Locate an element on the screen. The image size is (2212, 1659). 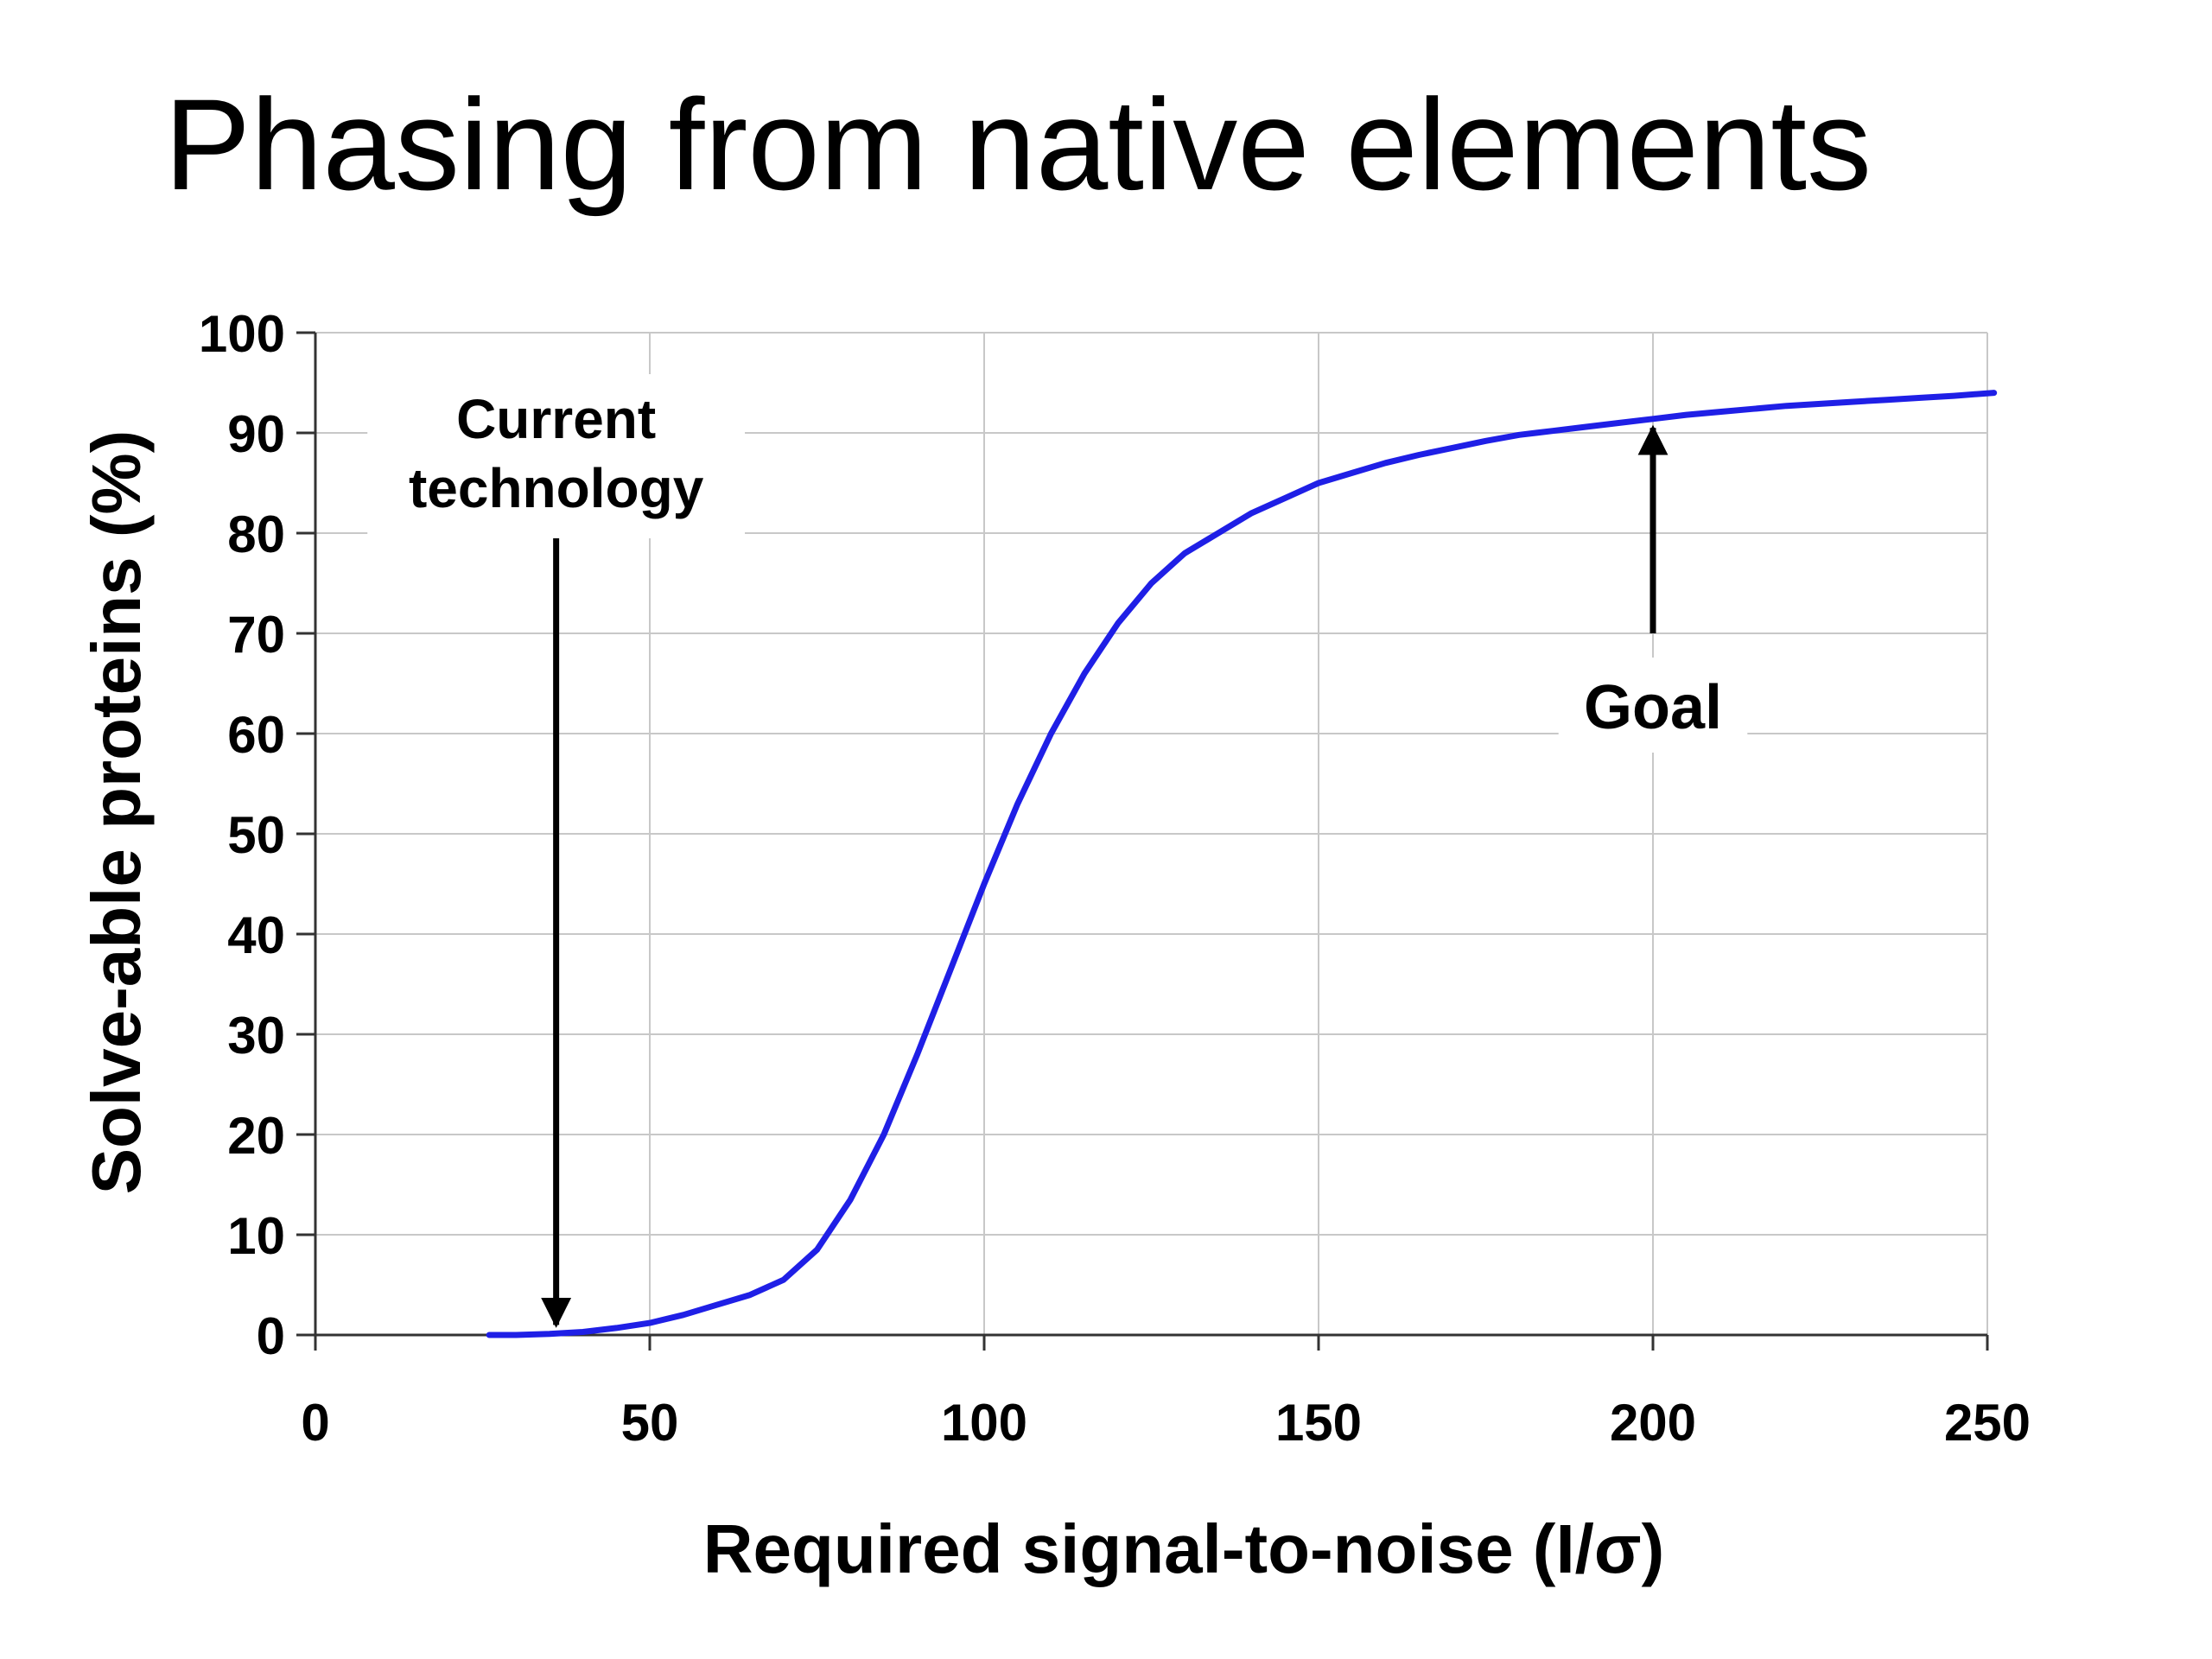
y-axis-title: Solve-able proteins (%) is located at coordinates (116, 812).